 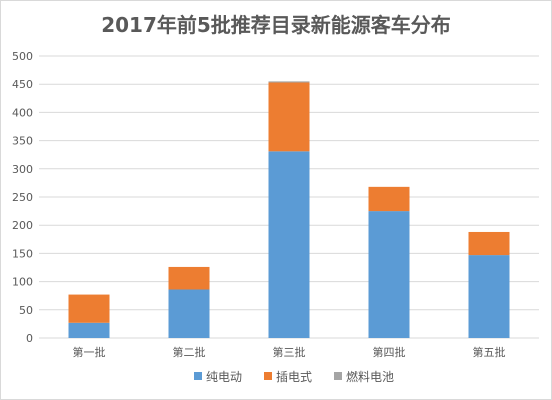 I want to click on y-tick-label: 300, so click(x=22, y=169).